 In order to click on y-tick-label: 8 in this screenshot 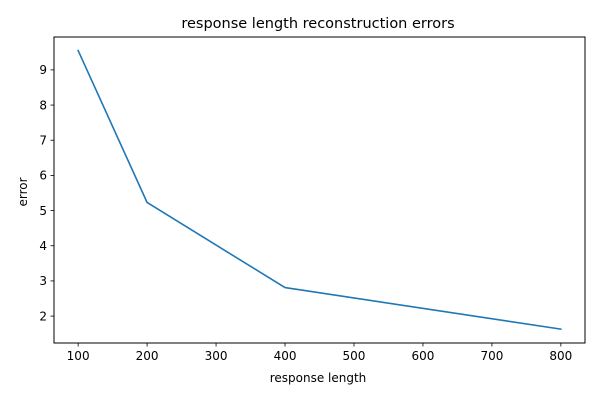, I will do `click(43, 105)`.